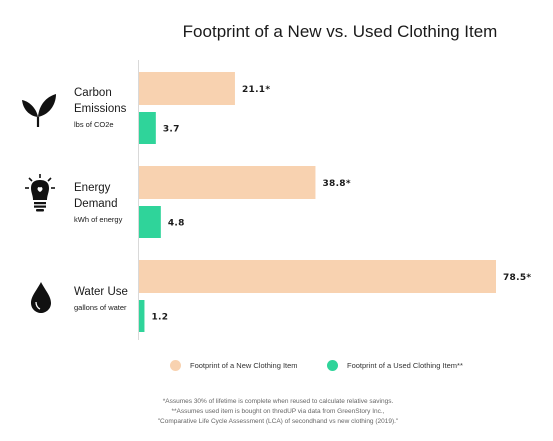 The height and width of the screenshot is (441, 553). Describe the element at coordinates (92, 188) in the screenshot. I see `category-label-energy-line1: Energy` at that location.